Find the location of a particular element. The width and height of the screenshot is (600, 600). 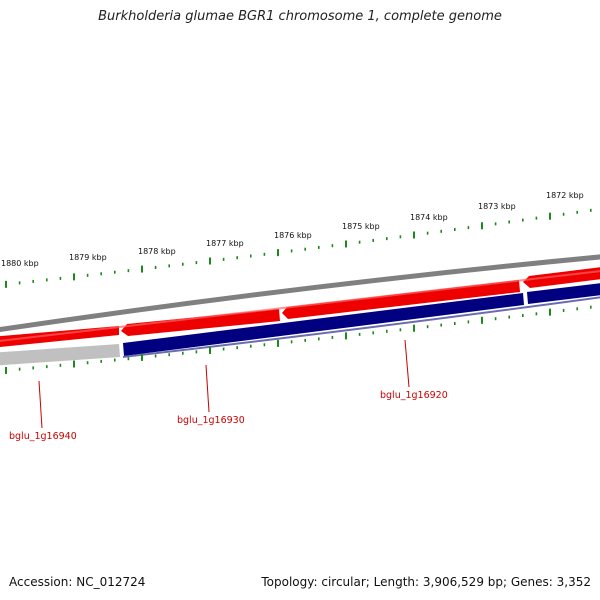

reverse-lowlight is located at coordinates (361, 327).